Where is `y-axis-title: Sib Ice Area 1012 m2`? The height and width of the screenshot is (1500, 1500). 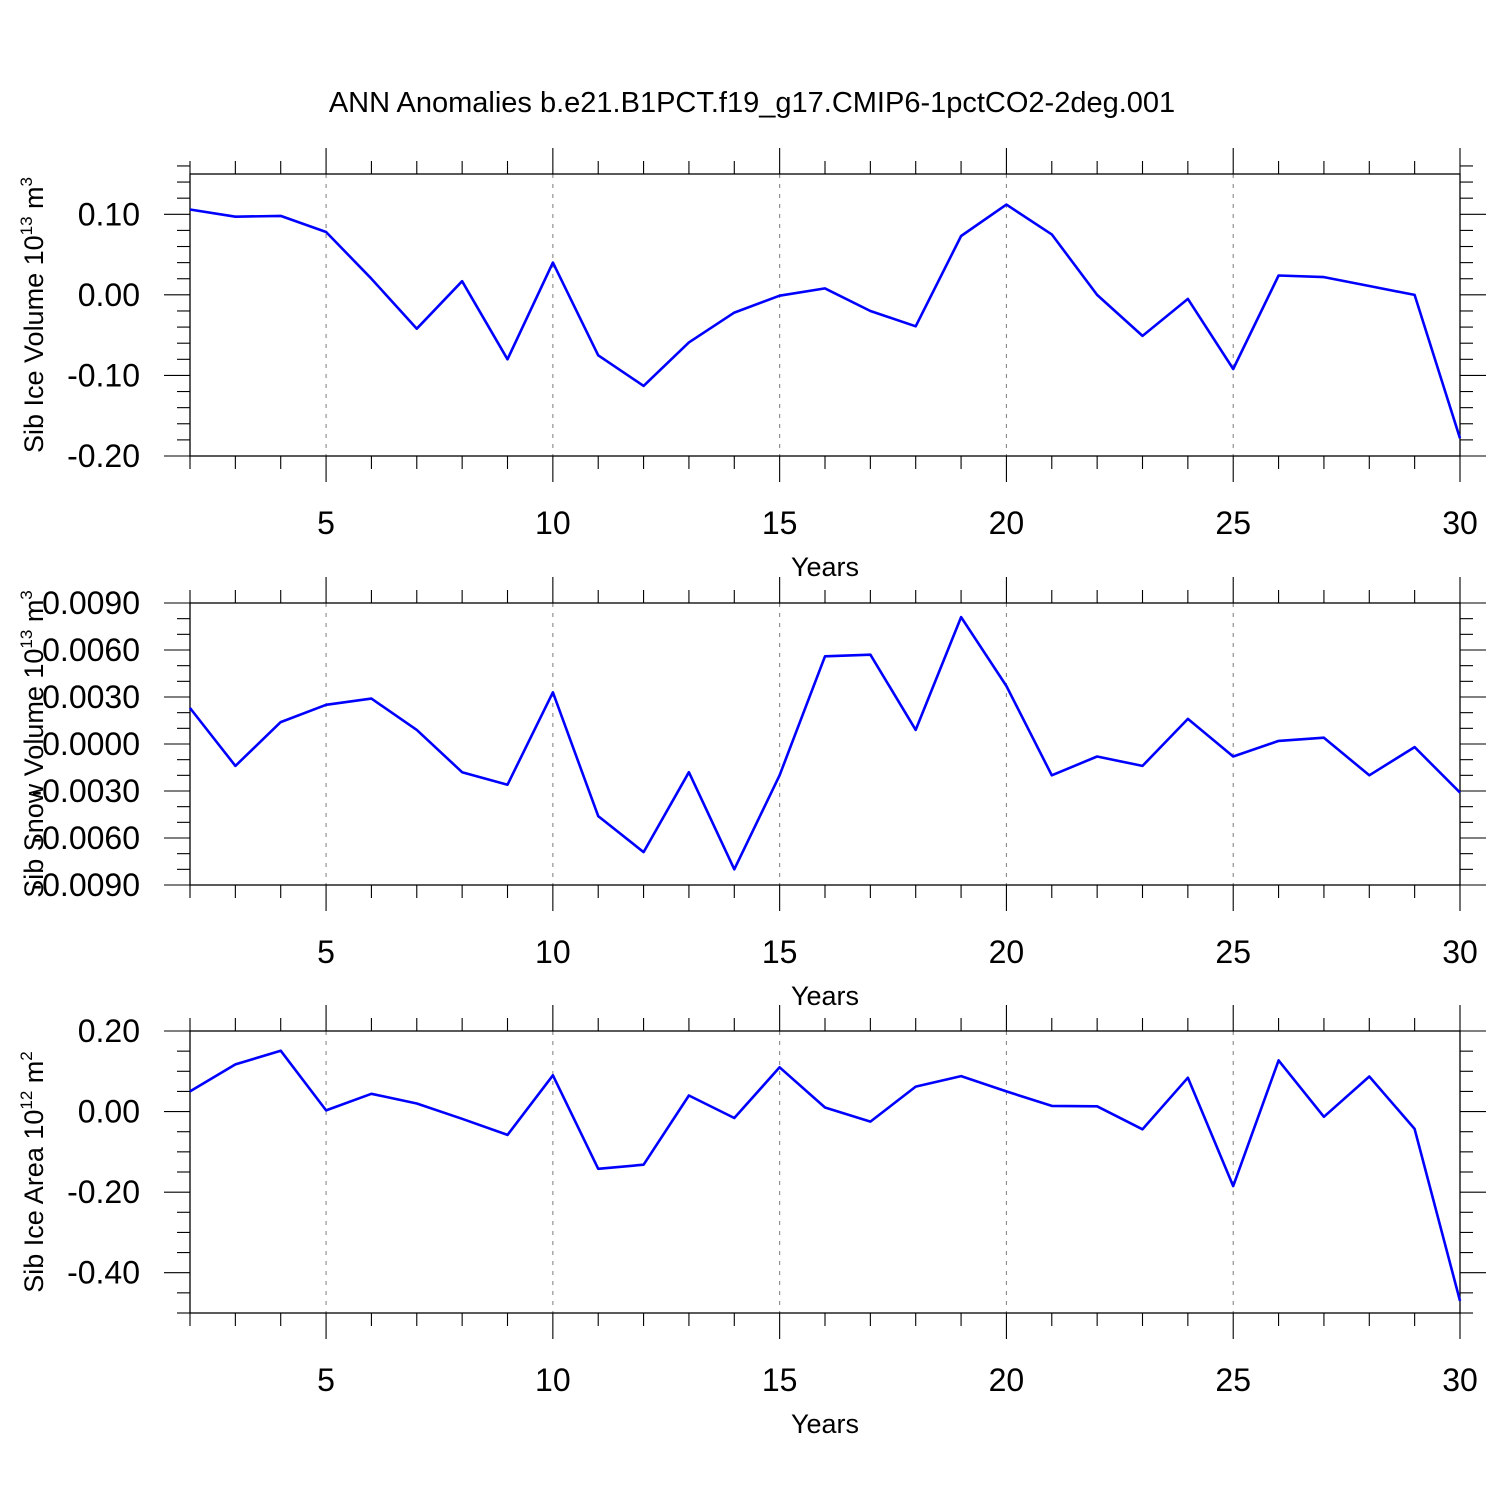 y-axis-title: Sib Ice Area 1012 m2 is located at coordinates (33, 1172).